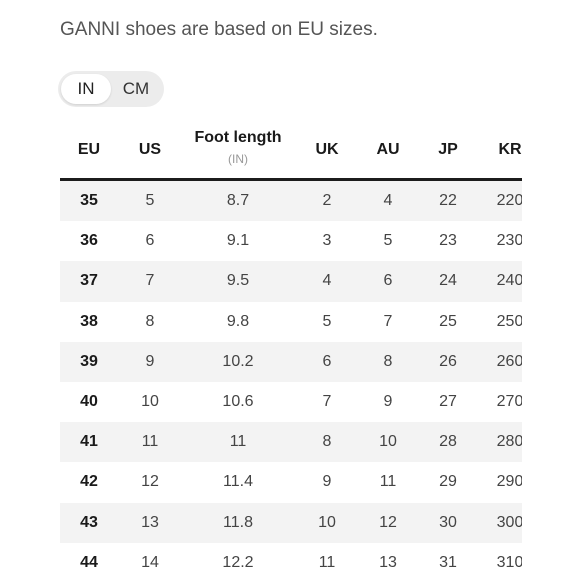  What do you see at coordinates (448, 281) in the screenshot?
I see `cell-jp: 24` at bounding box center [448, 281].